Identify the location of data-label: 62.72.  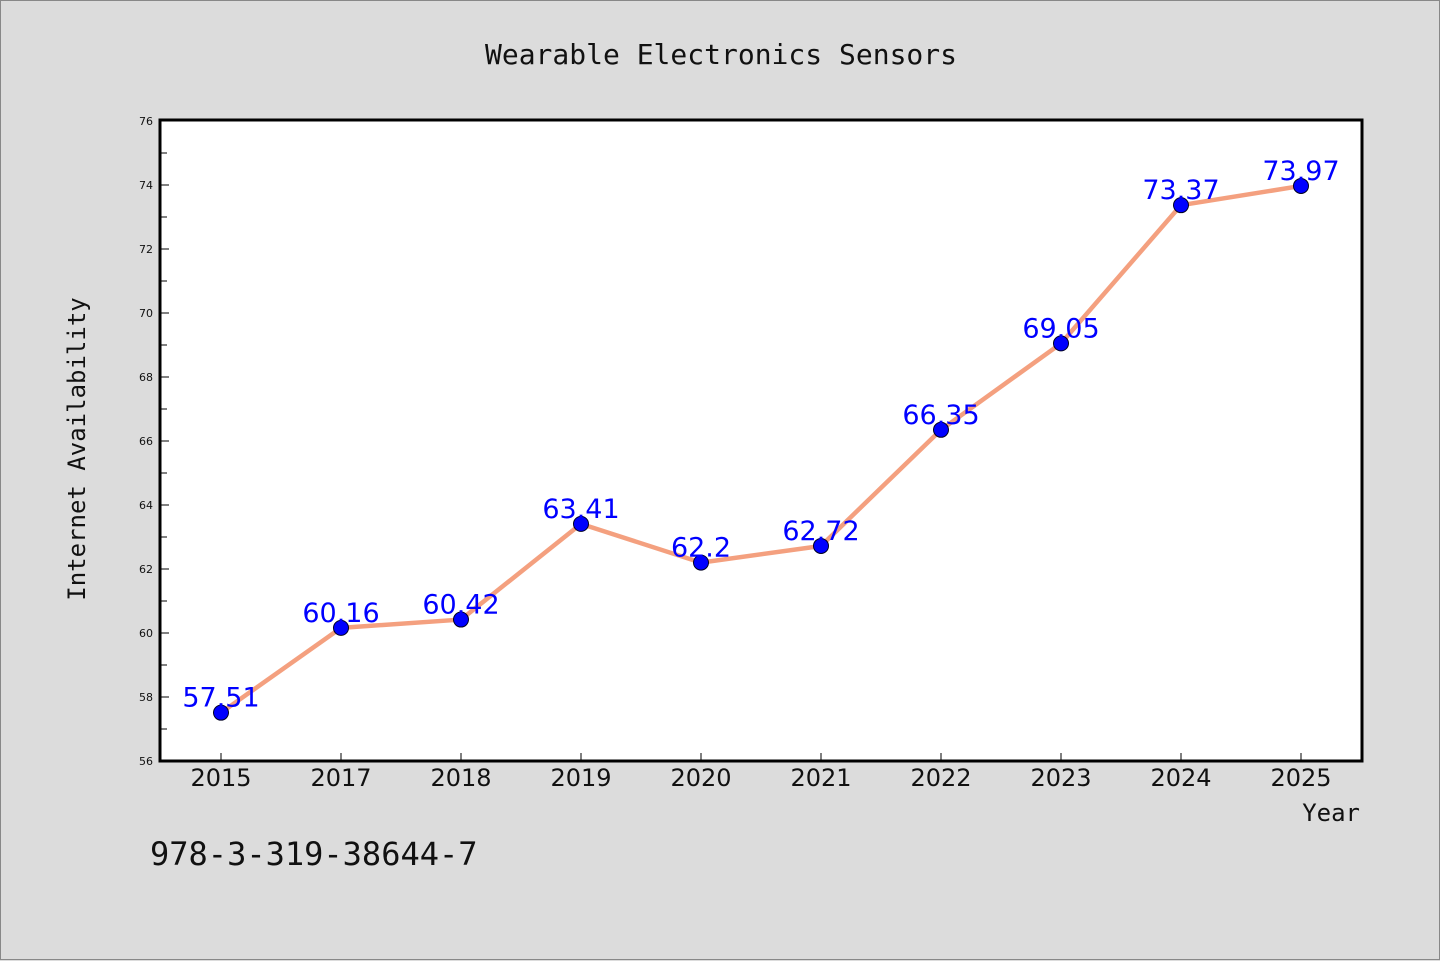
(820, 531).